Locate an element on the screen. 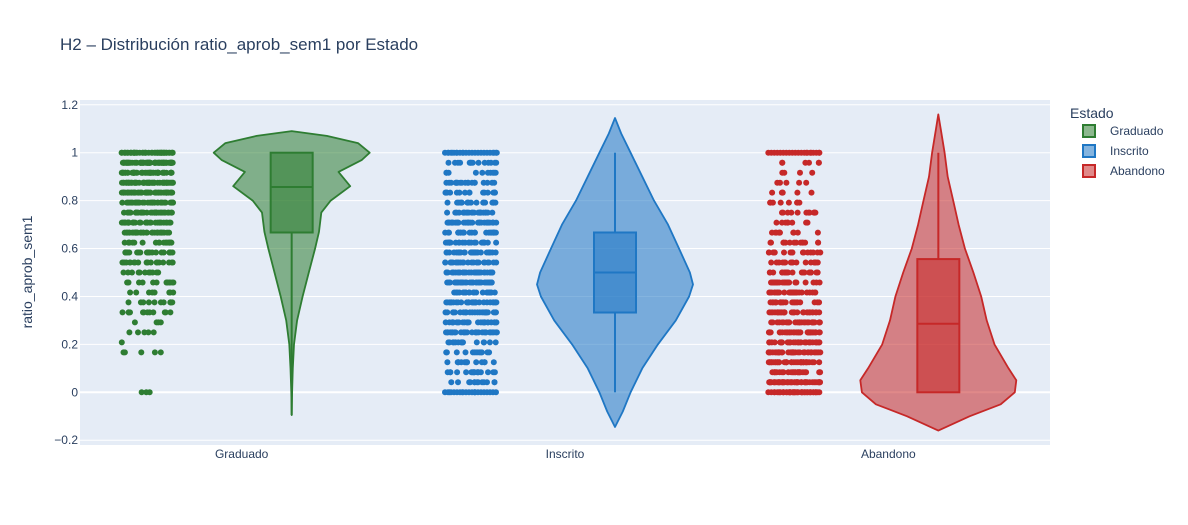 This screenshot has height=525, width=1188. y-tick-label: 0.8 is located at coordinates (69, 201).